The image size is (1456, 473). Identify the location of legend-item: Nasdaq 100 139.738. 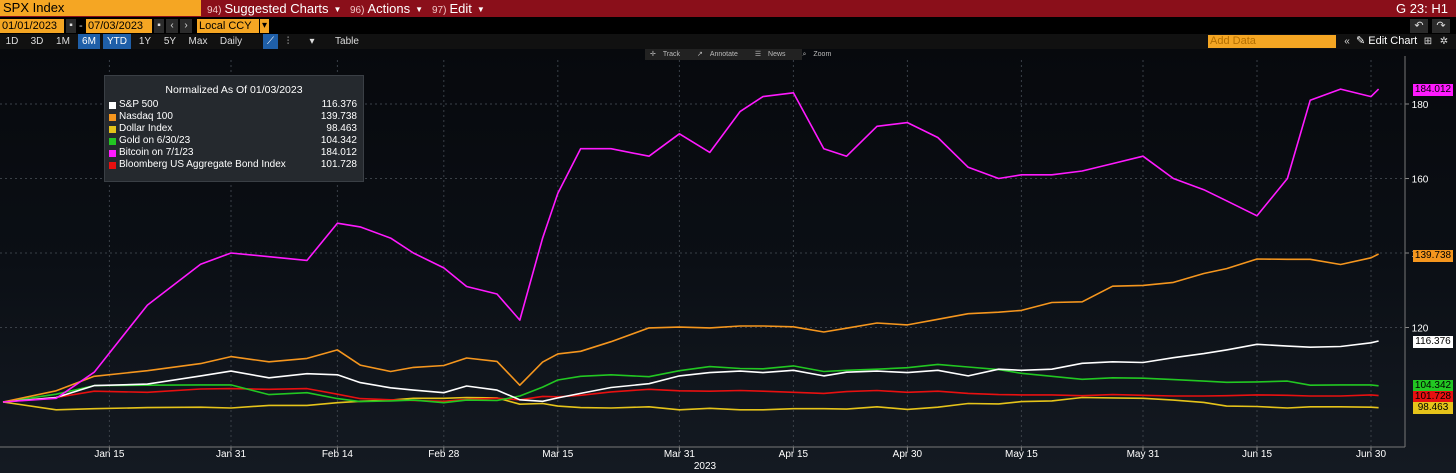
(234, 117).